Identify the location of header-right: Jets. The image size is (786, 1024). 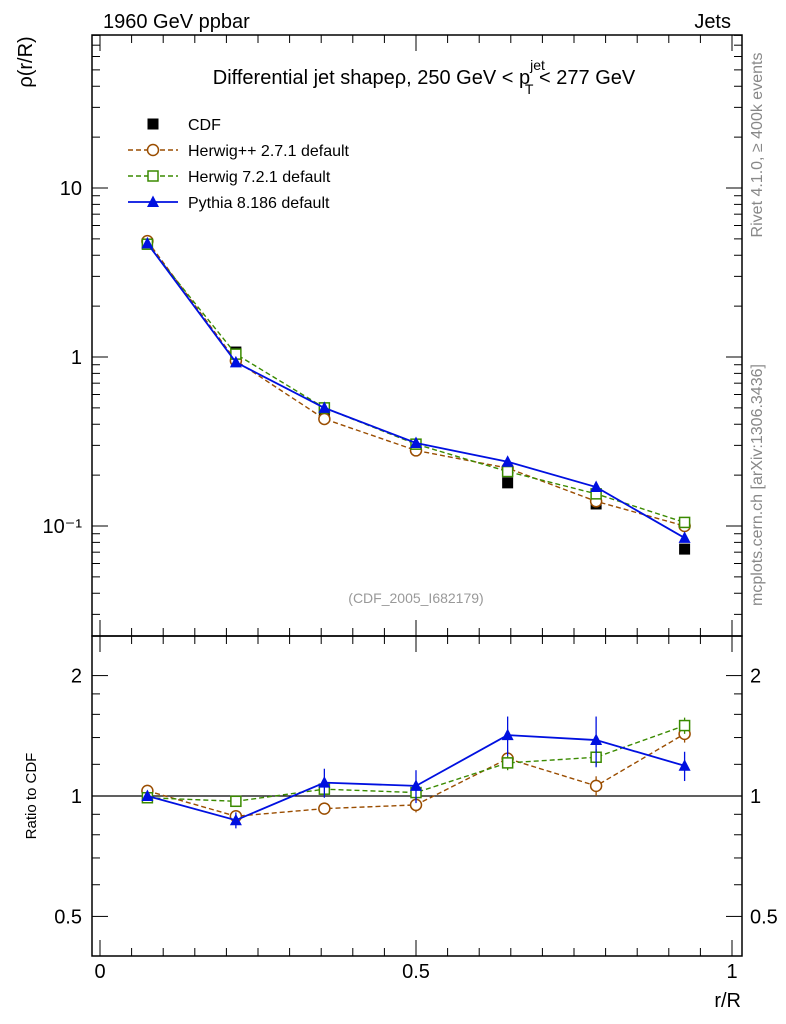
(712, 22).